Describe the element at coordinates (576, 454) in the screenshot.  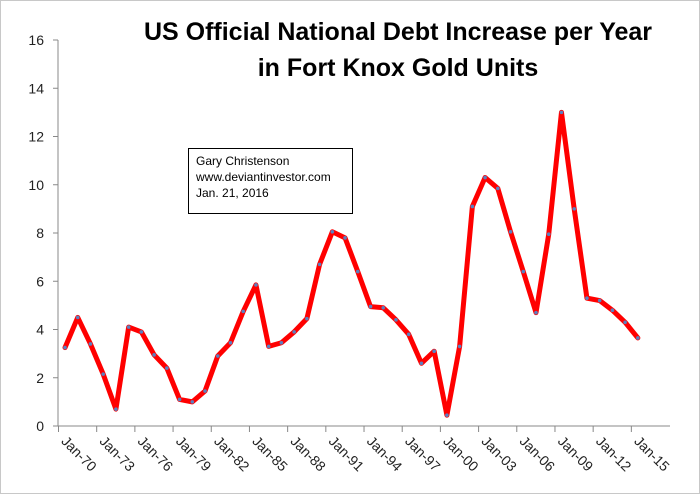
I see `x-tick-label: Jan-09` at that location.